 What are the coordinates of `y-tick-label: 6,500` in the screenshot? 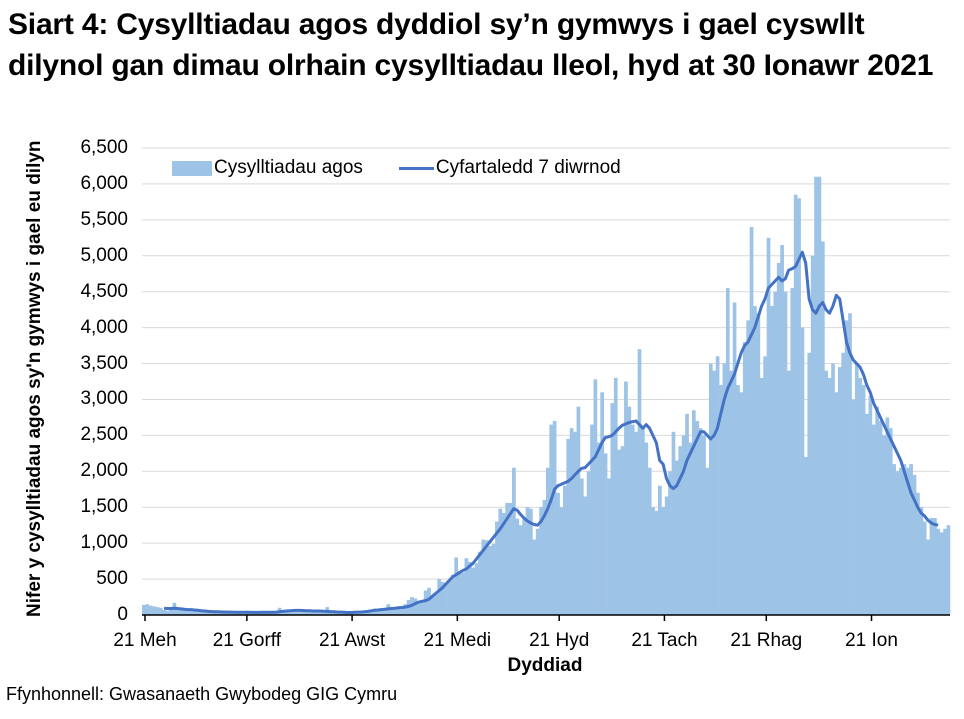 It's located at (104, 147).